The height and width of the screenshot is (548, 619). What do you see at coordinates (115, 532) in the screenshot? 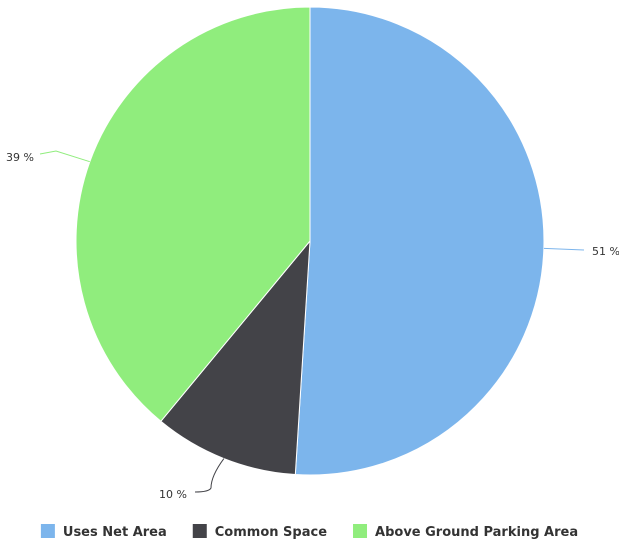
I see `legend-label: Uses Net Area` at bounding box center [115, 532].